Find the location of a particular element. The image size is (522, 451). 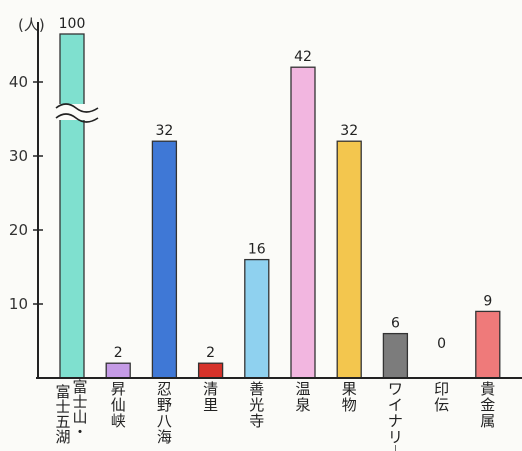

y-tick-label-20: 20 is located at coordinates (18, 230).